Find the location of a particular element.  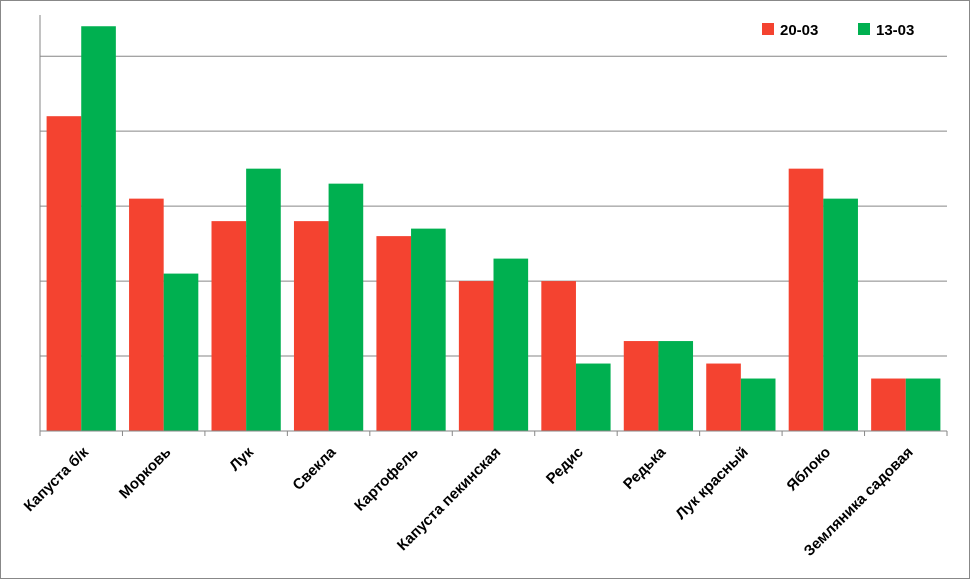

legend-label: 13-03 is located at coordinates (895, 30).